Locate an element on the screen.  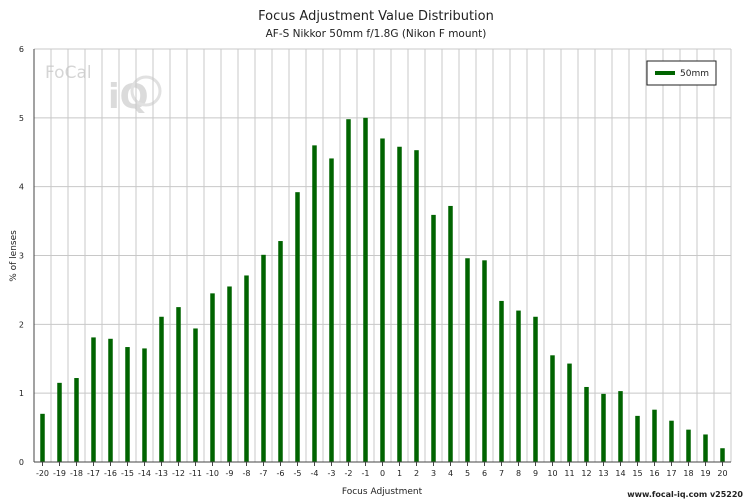
x-tick-label: -6 is located at coordinates (281, 473).